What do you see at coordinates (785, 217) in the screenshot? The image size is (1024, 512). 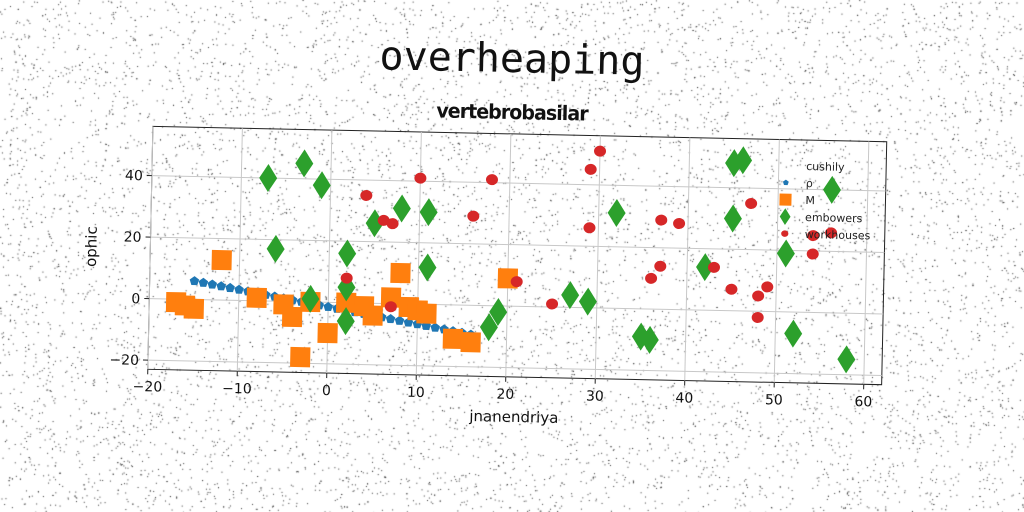 I see `legend-marker-diamond` at bounding box center [785, 217].